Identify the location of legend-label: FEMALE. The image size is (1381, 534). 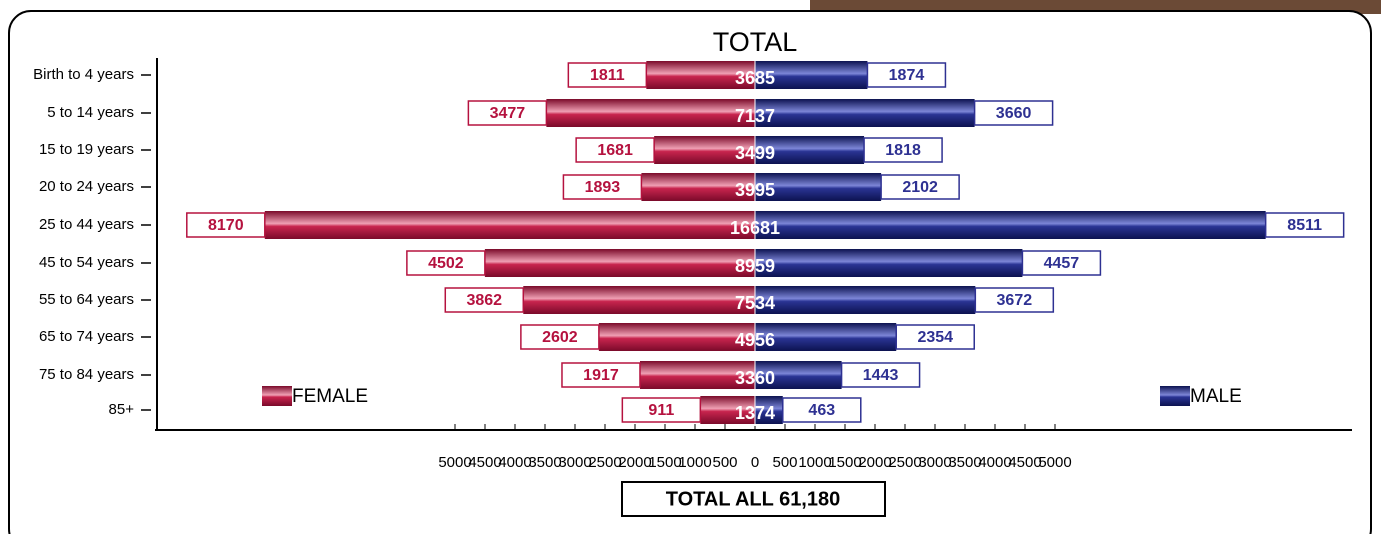
(330, 396).